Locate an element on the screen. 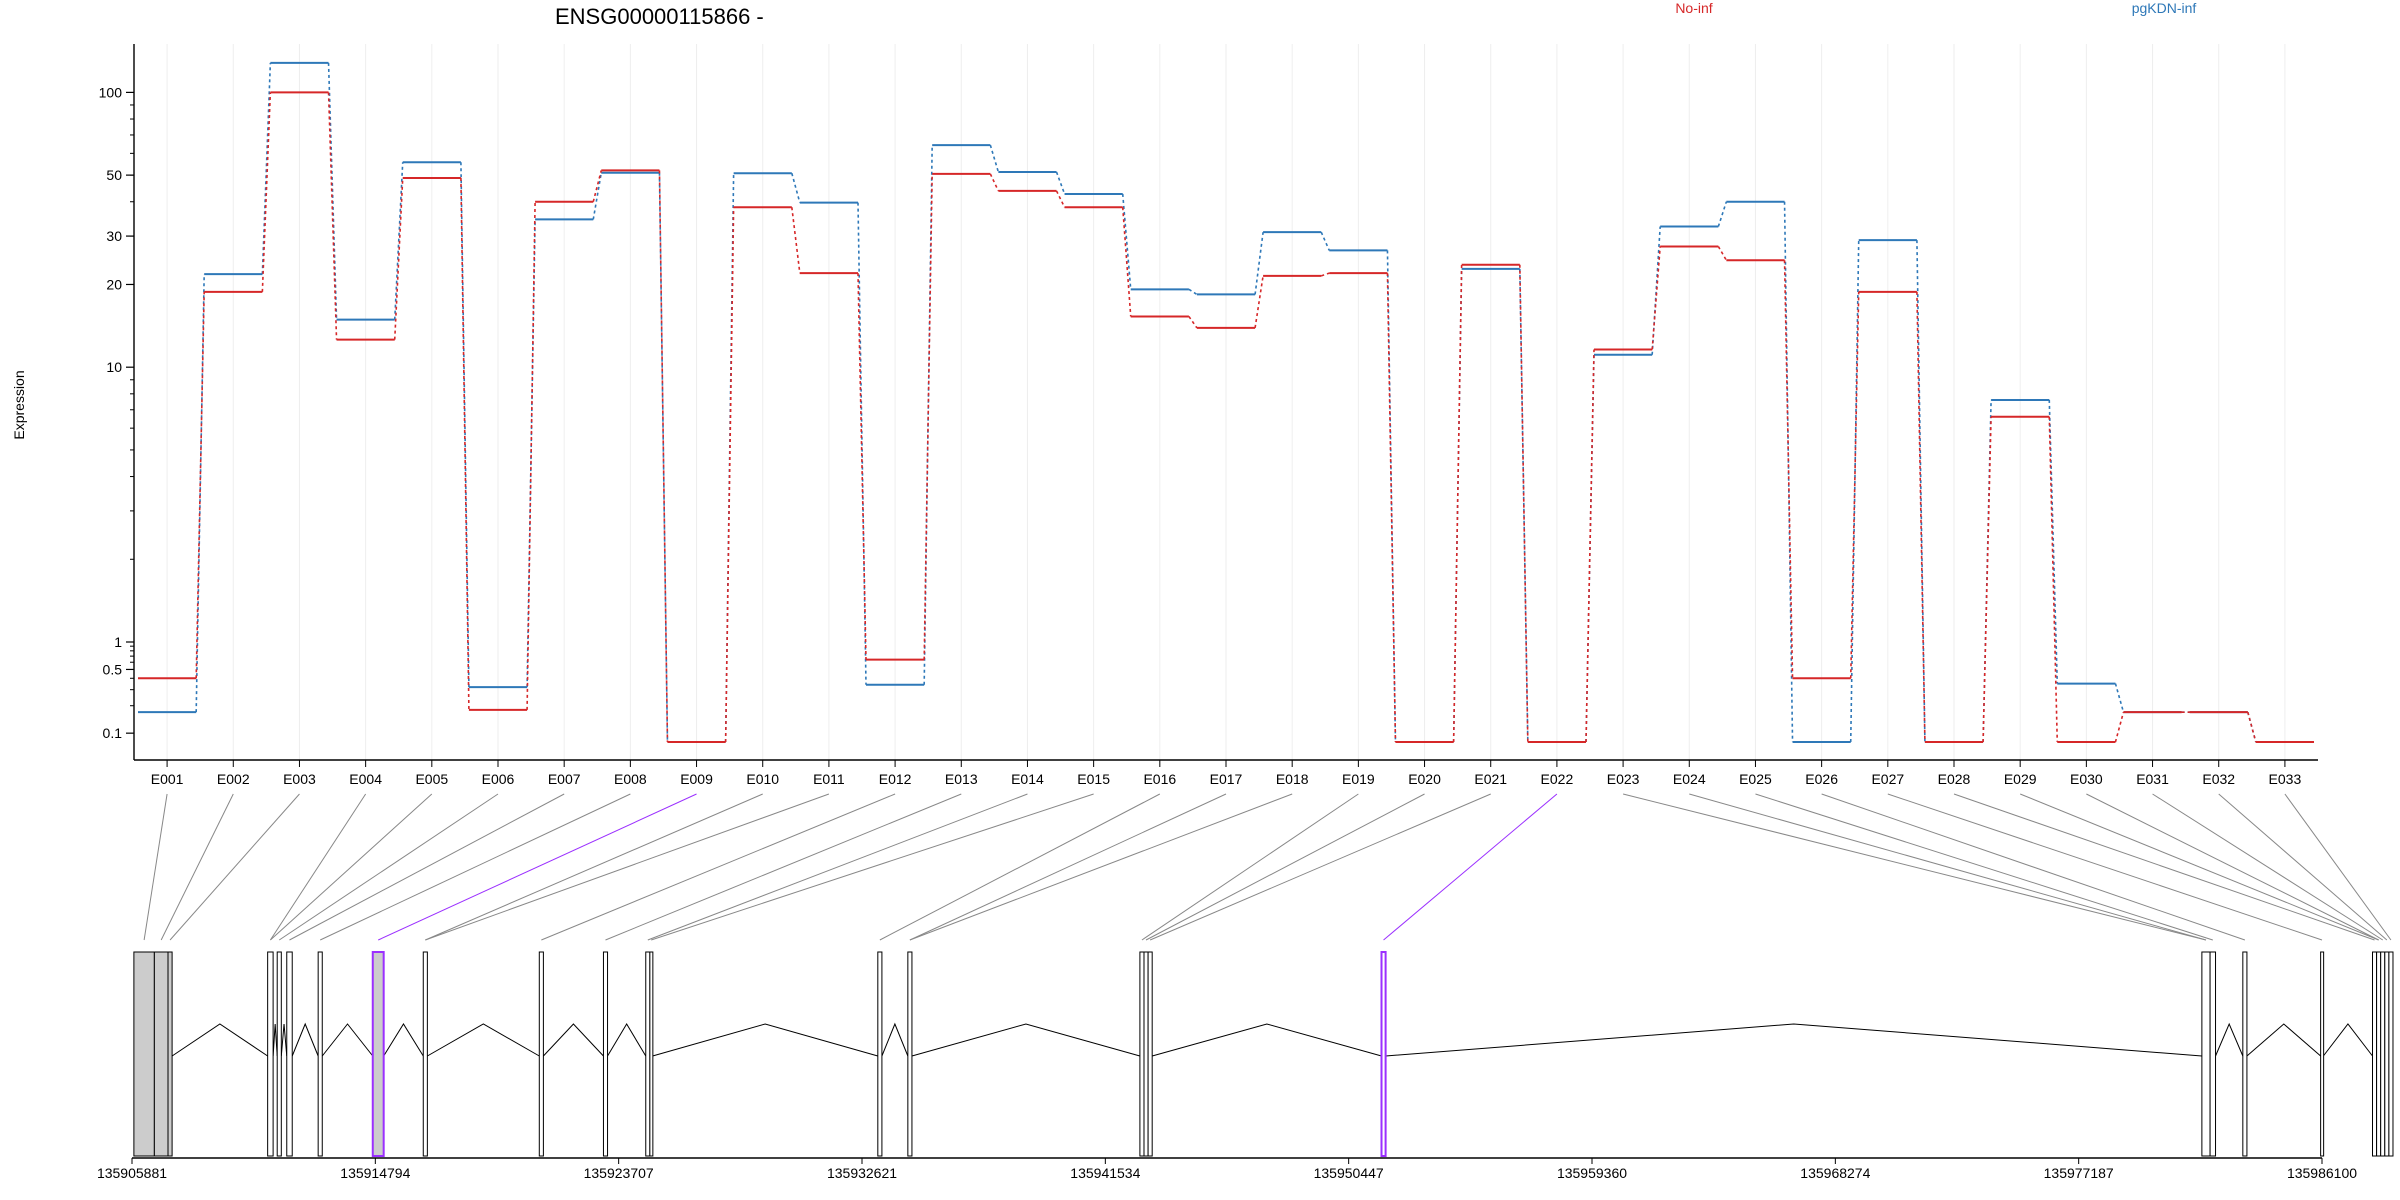  y-tick-label: 0.1 is located at coordinates (113, 733).